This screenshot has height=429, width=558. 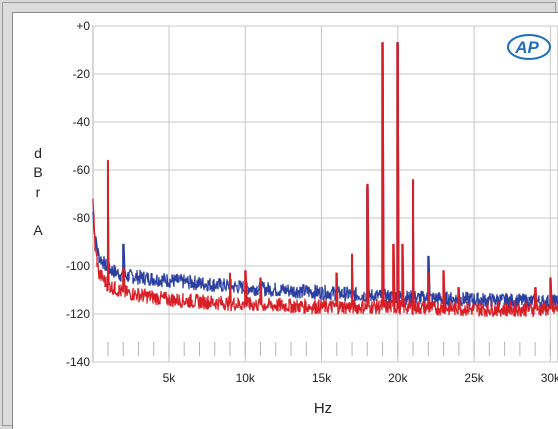 I want to click on x-tick-label: 15k, so click(x=322, y=378).